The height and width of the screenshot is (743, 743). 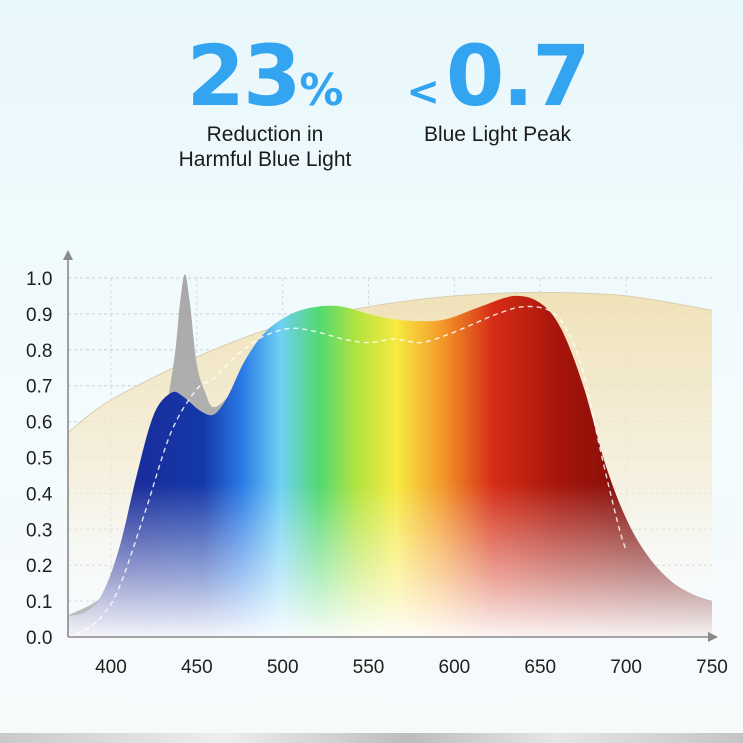 What do you see at coordinates (626, 667) in the screenshot?
I see `x-tick-label: 700` at bounding box center [626, 667].